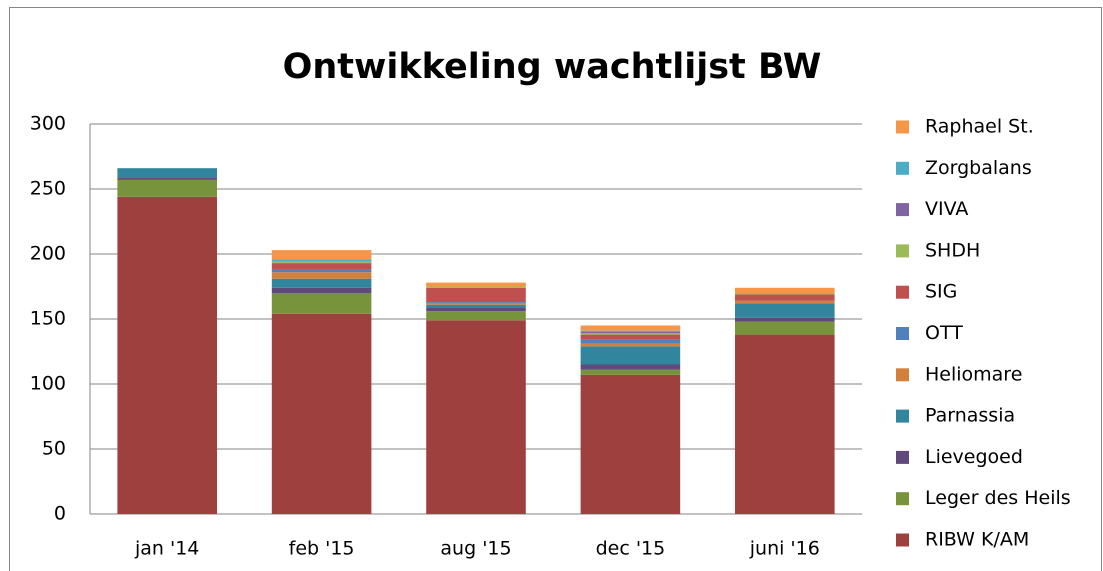 This screenshot has width=1103, height=571. What do you see at coordinates (978, 168) in the screenshot?
I see `legend-label: Zorgbalans` at bounding box center [978, 168].